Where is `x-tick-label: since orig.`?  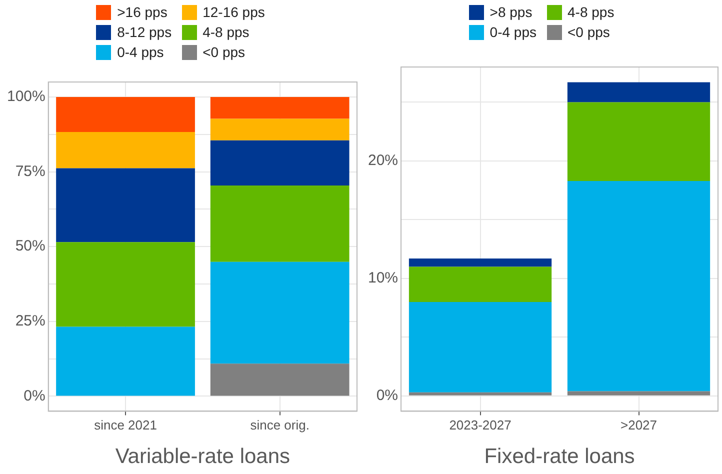 x-tick-label: since orig. is located at coordinates (280, 425).